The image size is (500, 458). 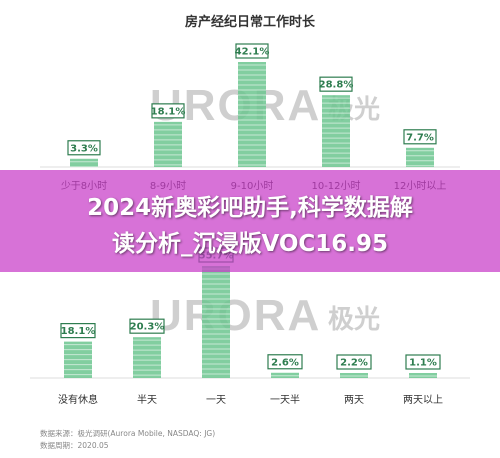 I want to click on chart-2-category-label: 没有休息, so click(x=78, y=399).